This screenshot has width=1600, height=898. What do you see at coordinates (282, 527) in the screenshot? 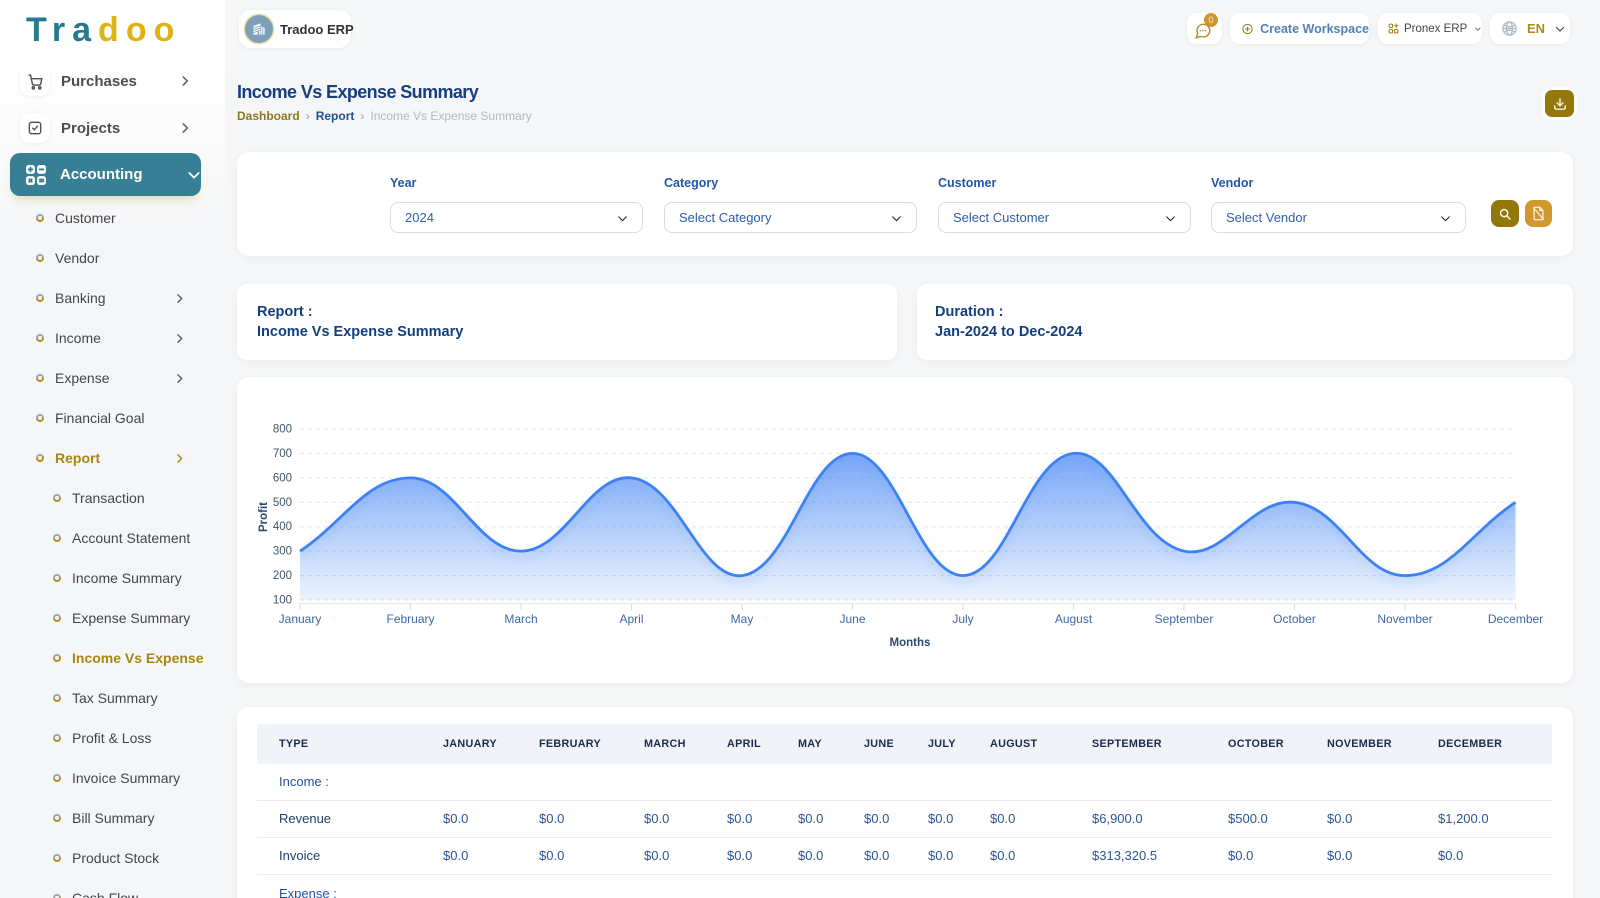
I see `svg-text: 400` at bounding box center [282, 527].